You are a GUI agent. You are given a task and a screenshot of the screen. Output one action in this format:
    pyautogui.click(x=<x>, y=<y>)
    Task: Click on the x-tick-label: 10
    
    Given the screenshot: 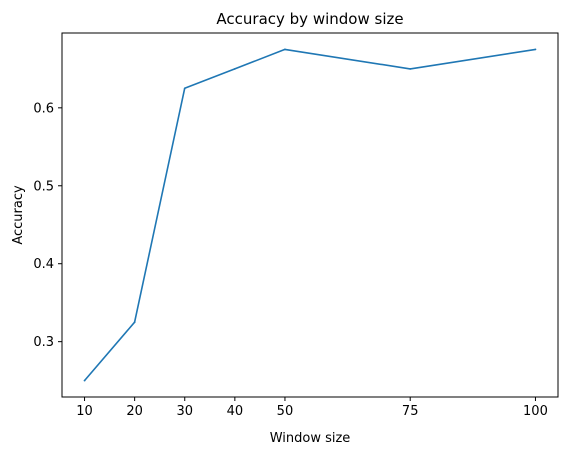 What is the action you would take?
    pyautogui.click(x=84, y=411)
    